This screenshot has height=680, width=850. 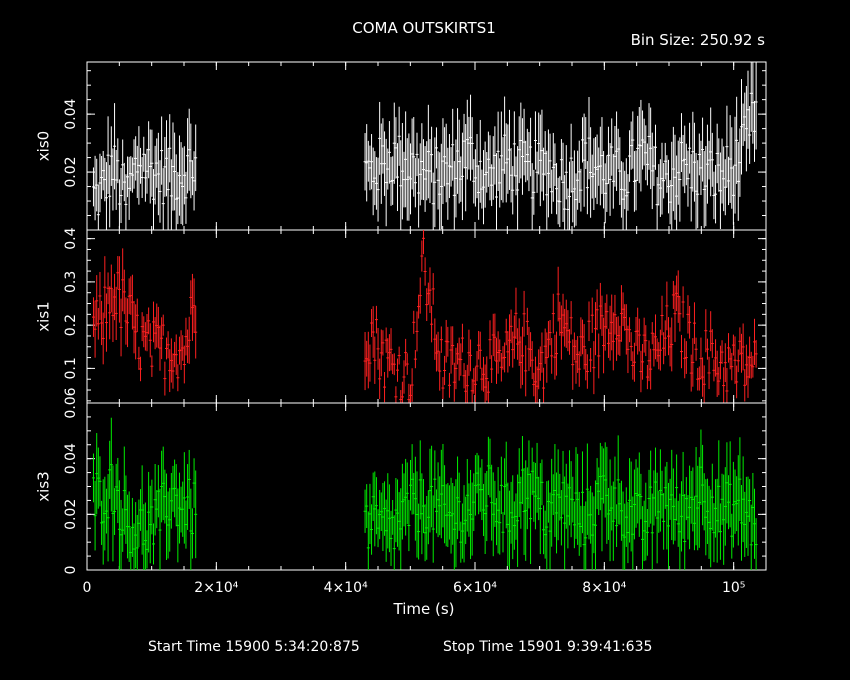 I want to click on chart-title: COMA OUTSKIRTS1, so click(x=424, y=28).